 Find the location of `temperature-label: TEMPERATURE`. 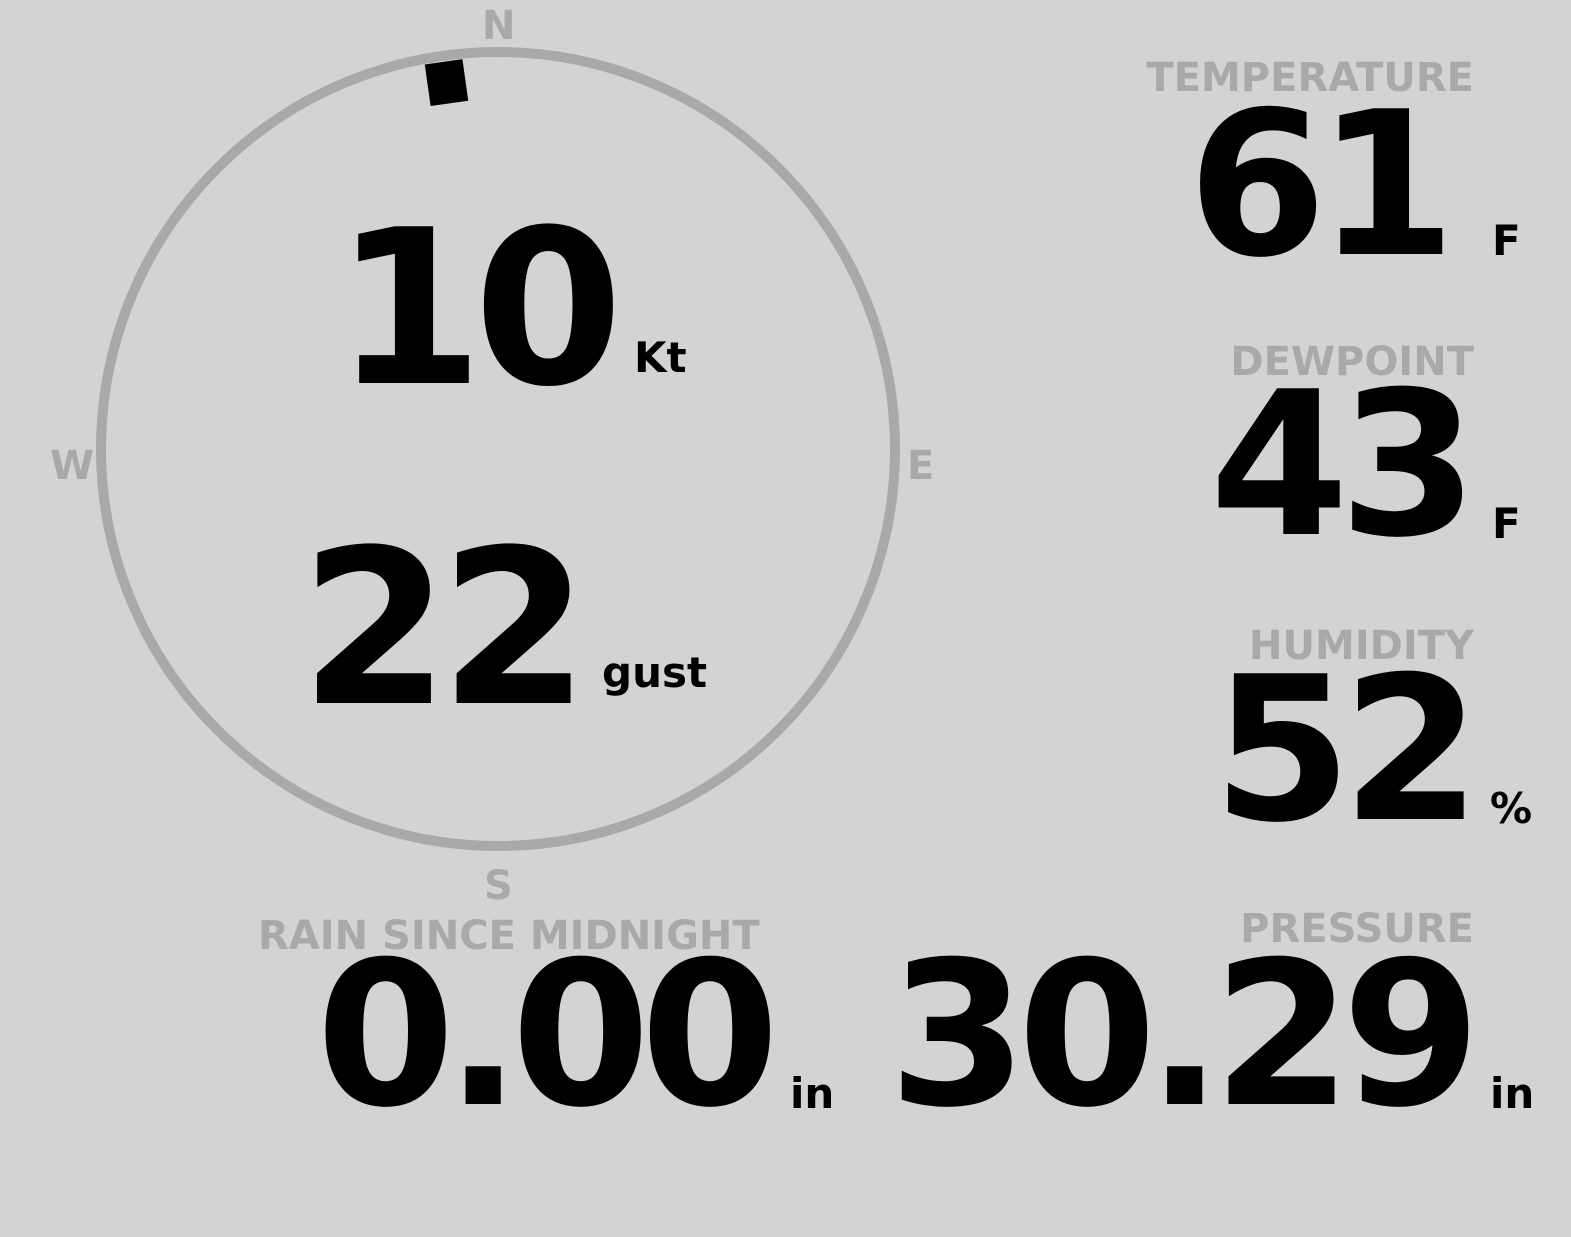

temperature-label: TEMPERATURE is located at coordinates (1310, 78).